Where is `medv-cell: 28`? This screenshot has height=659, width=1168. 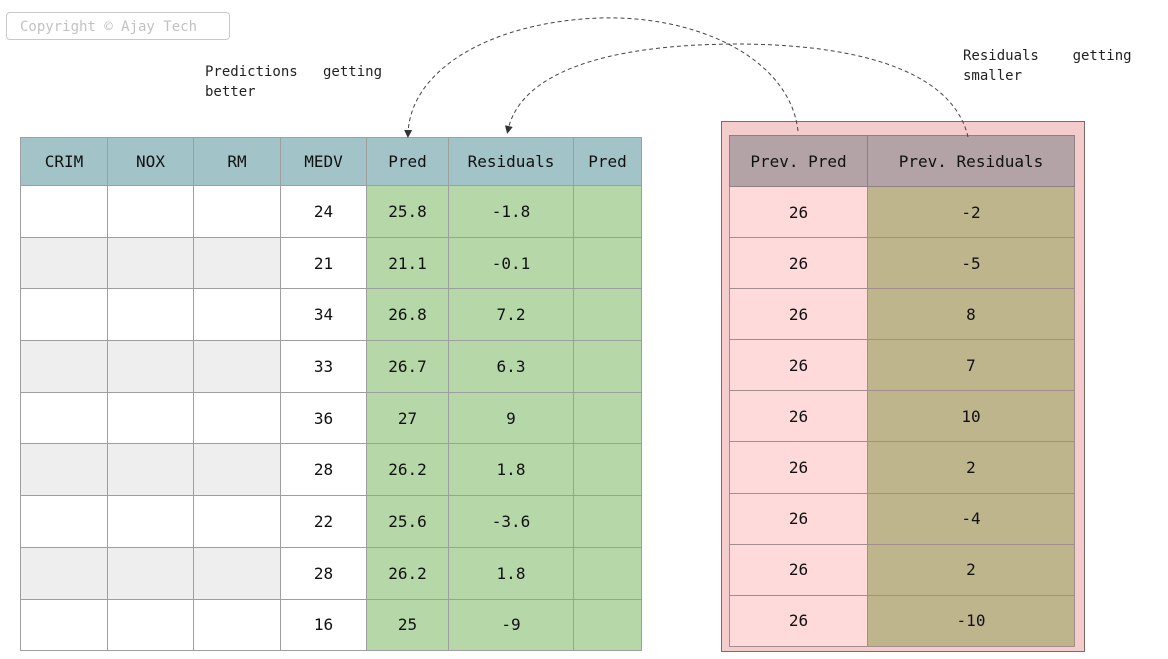
medv-cell: 28 is located at coordinates (323, 573).